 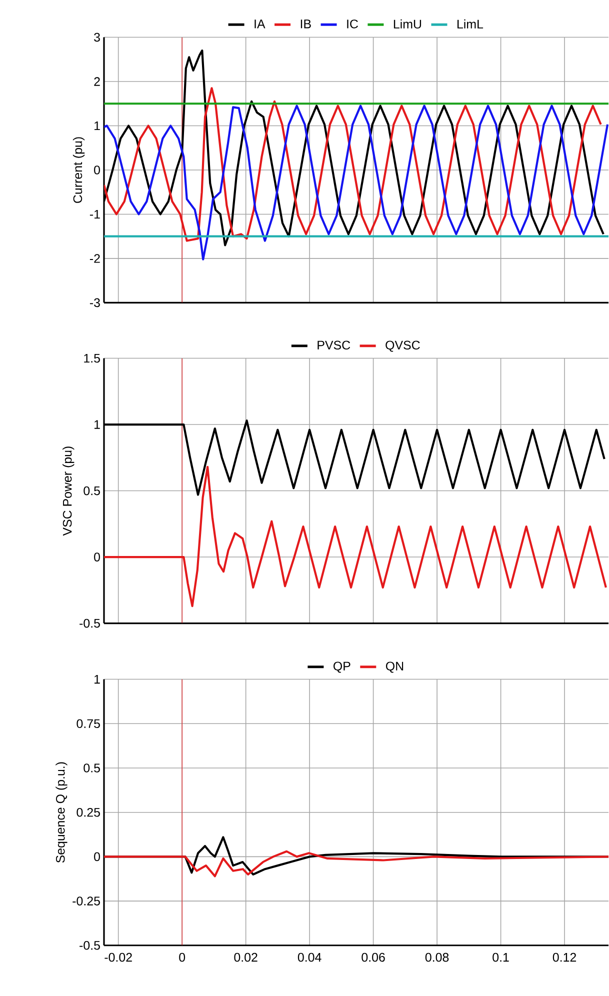 I want to click on x-tick-label: 0.12, so click(x=564, y=957).